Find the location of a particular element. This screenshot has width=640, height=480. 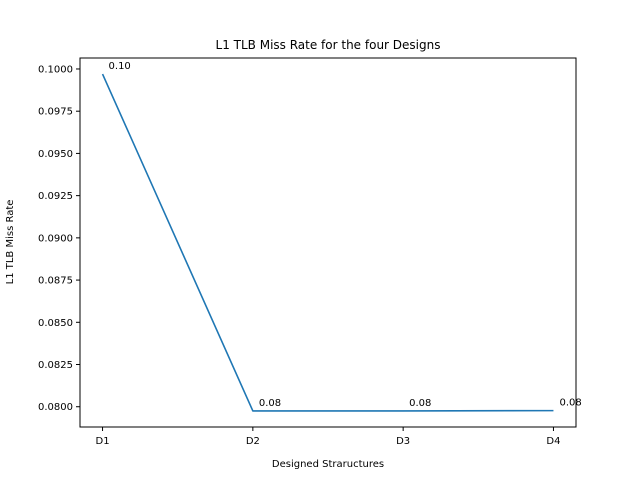

x-tick-label: D3 is located at coordinates (403, 441).